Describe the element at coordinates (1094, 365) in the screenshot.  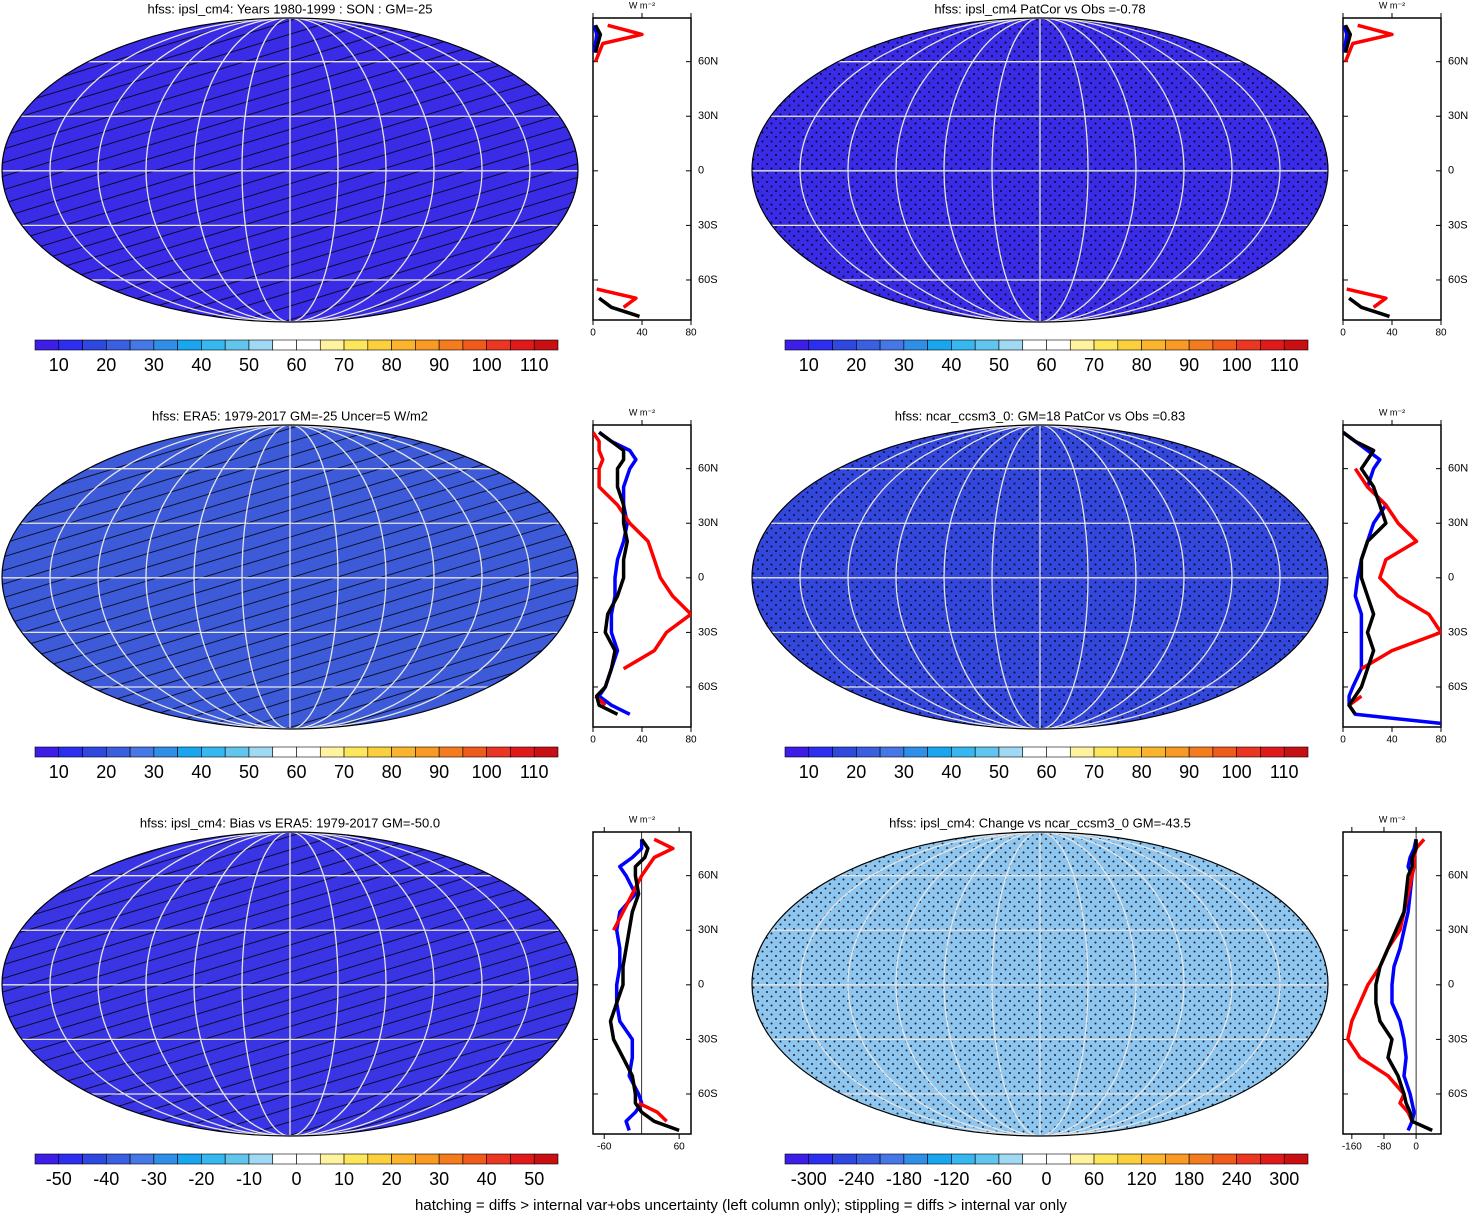
I see `colorbar-tick-label: 70` at that location.